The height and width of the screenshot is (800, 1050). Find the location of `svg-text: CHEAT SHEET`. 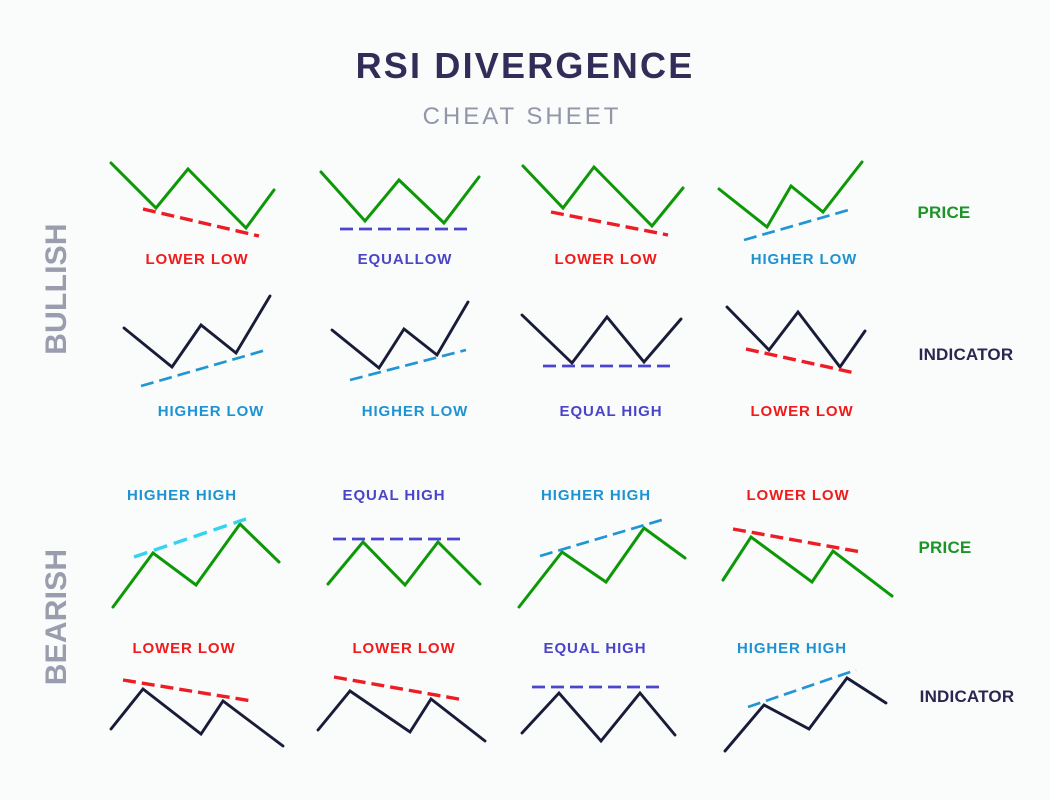

svg-text: CHEAT SHEET is located at coordinates (522, 116).